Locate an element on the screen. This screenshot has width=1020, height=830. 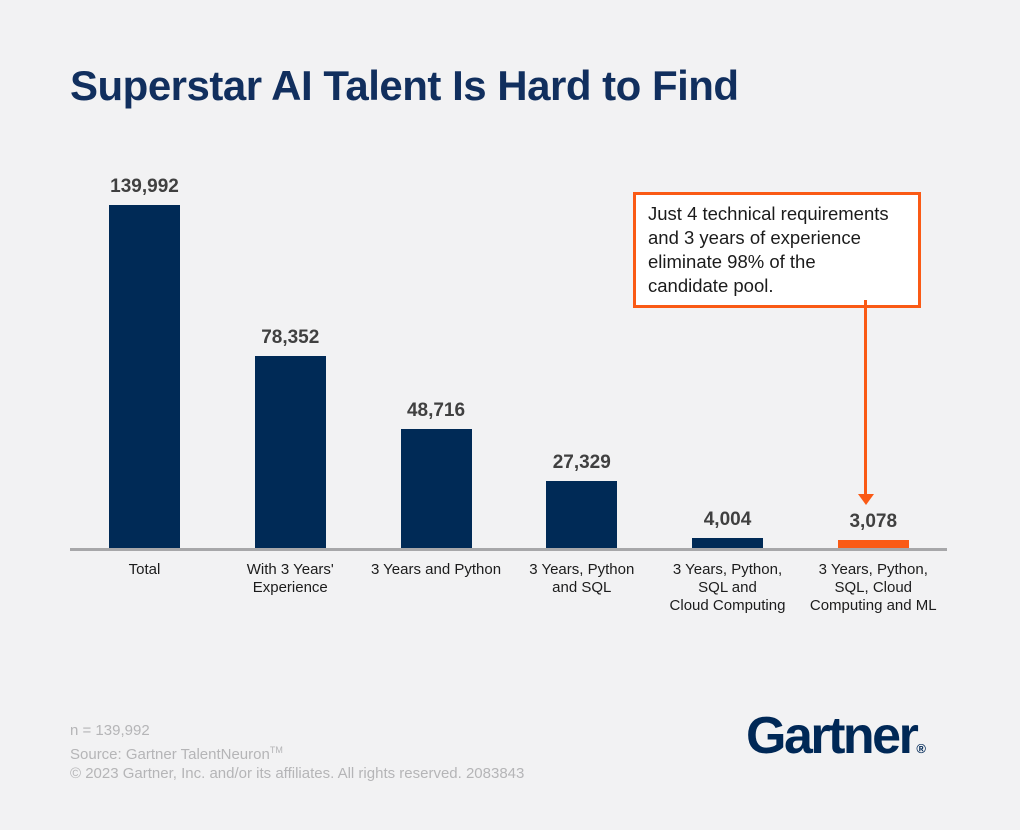
sample-size-note: n = 139,992 is located at coordinates (110, 730).